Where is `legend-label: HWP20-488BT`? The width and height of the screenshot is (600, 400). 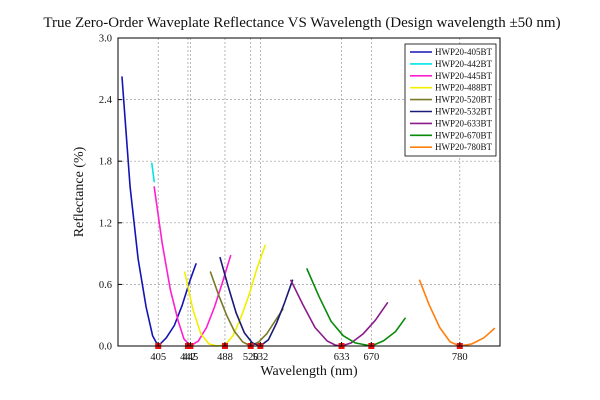 legend-label: HWP20-488BT is located at coordinates (463, 88).